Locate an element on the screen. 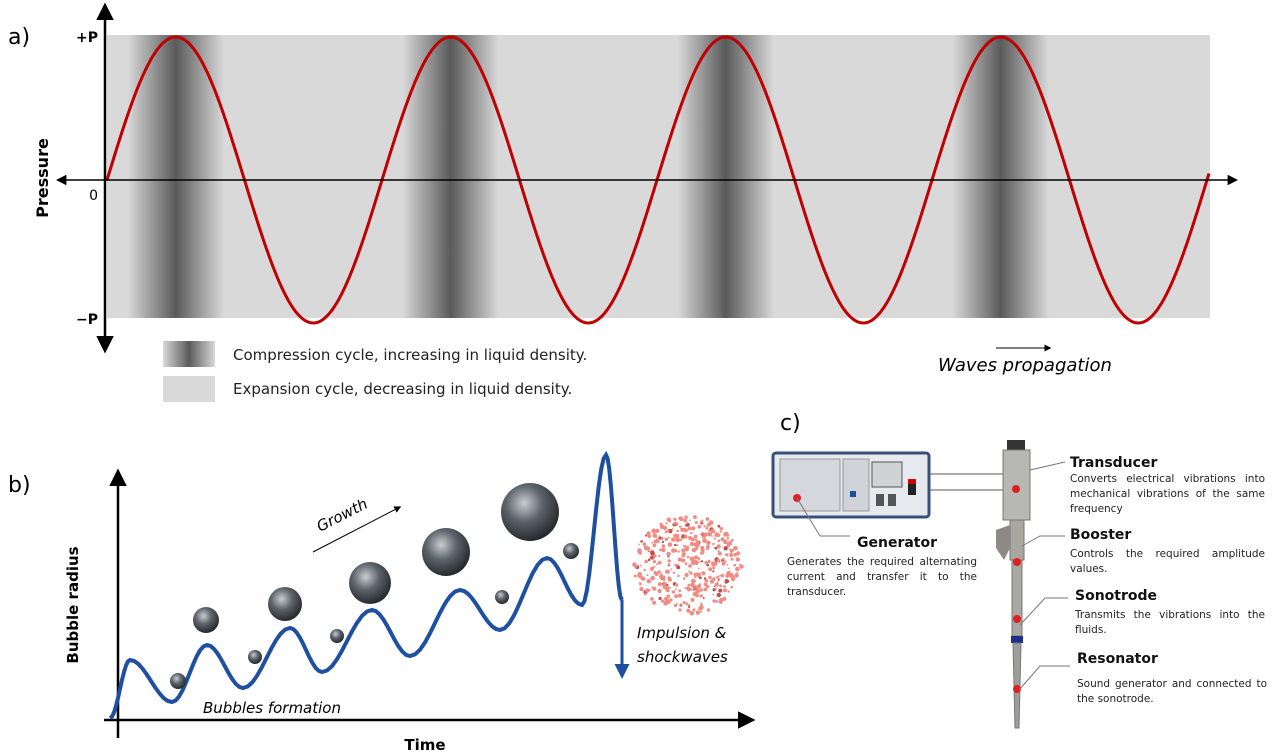 The height and width of the screenshot is (756, 1273). bubble is located at coordinates (446, 552).